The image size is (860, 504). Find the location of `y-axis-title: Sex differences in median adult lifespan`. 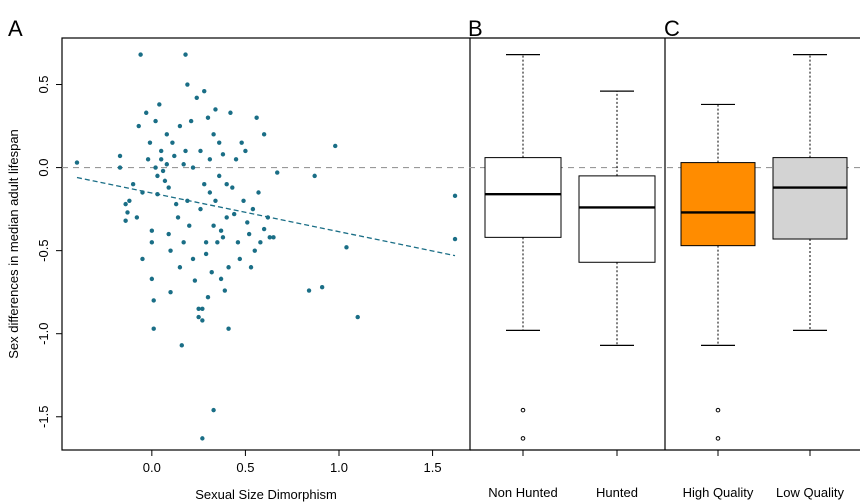

y-axis-title: Sex differences in median adult lifespan is located at coordinates (13, 244).